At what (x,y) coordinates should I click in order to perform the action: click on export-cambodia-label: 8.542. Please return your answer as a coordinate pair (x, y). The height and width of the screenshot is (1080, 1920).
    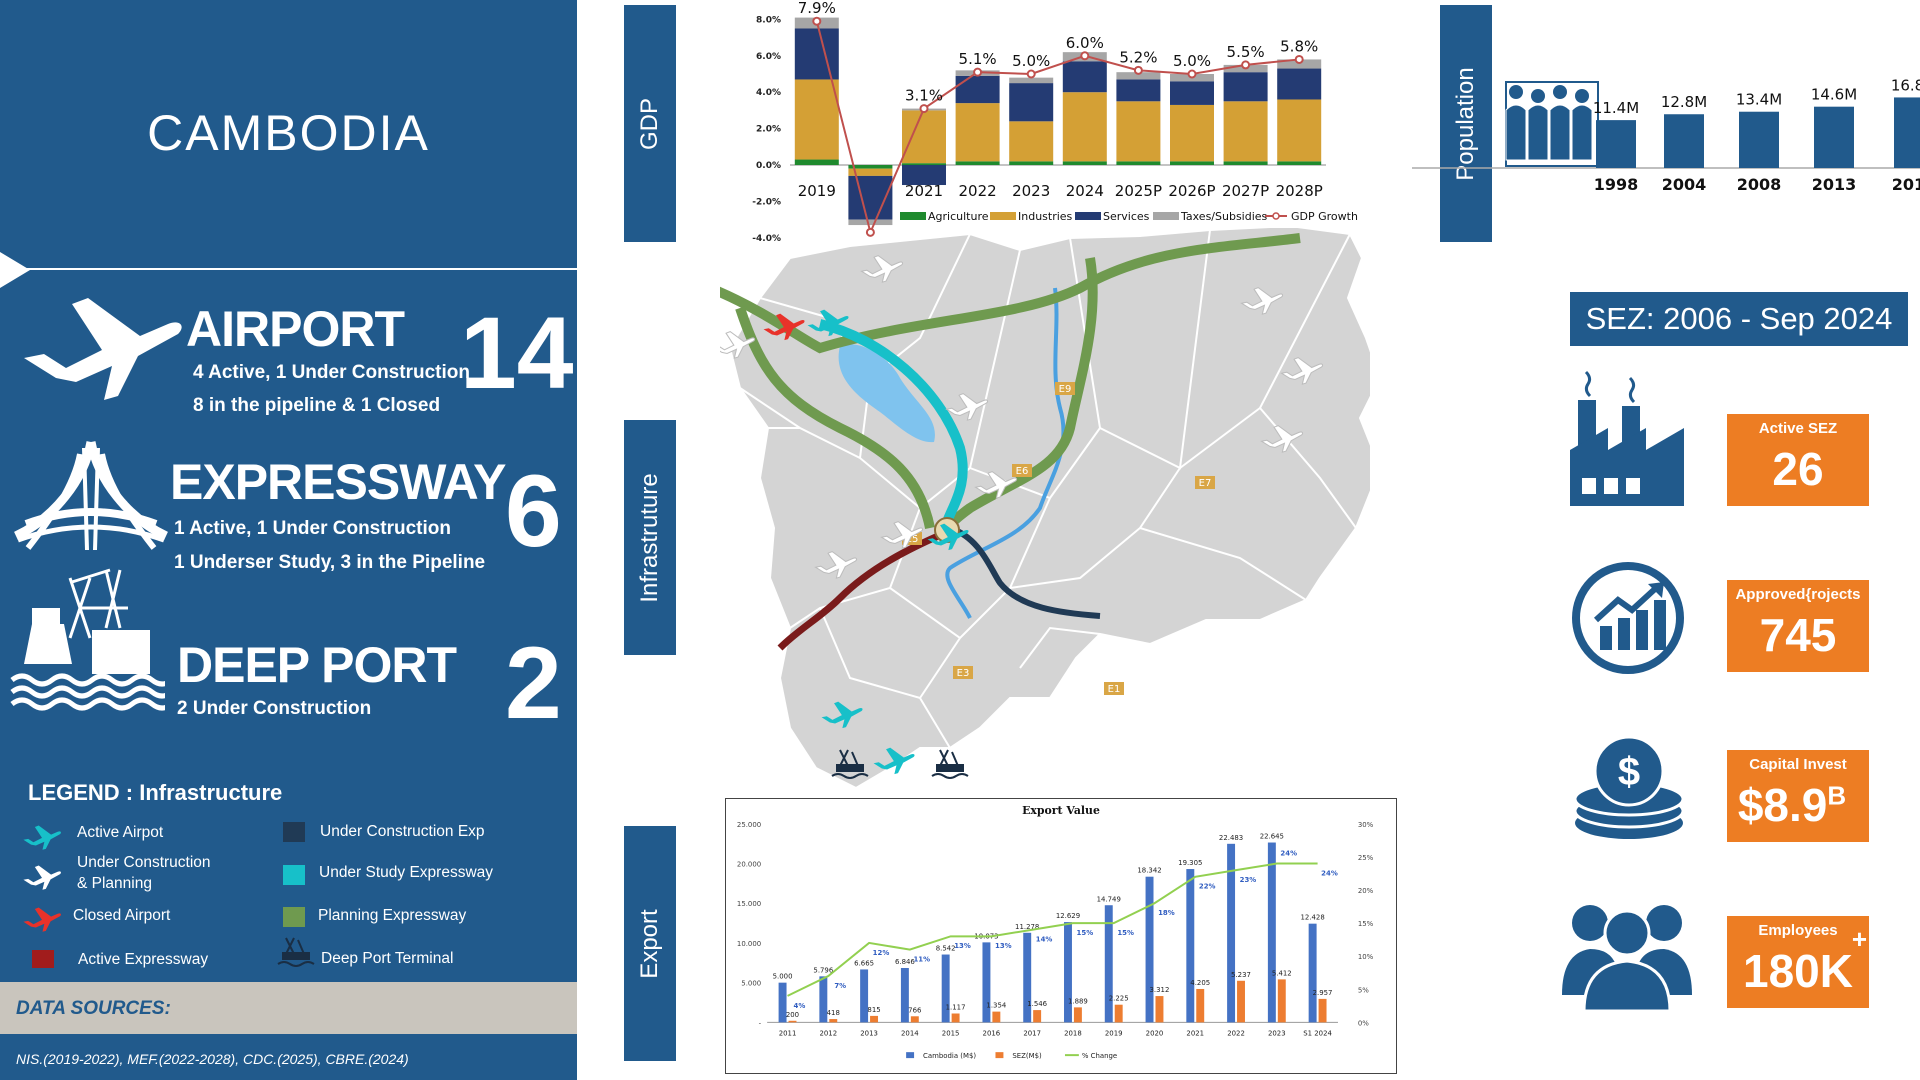
    Looking at the image, I should click on (946, 949).